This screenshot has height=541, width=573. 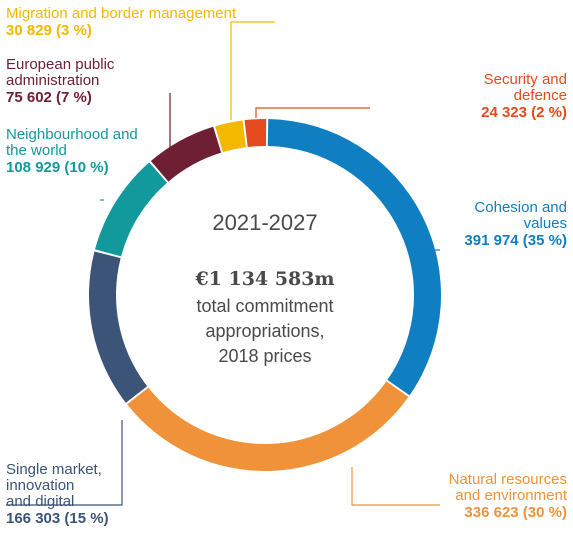 I want to click on slice-neighbourhood, so click(x=131, y=209).